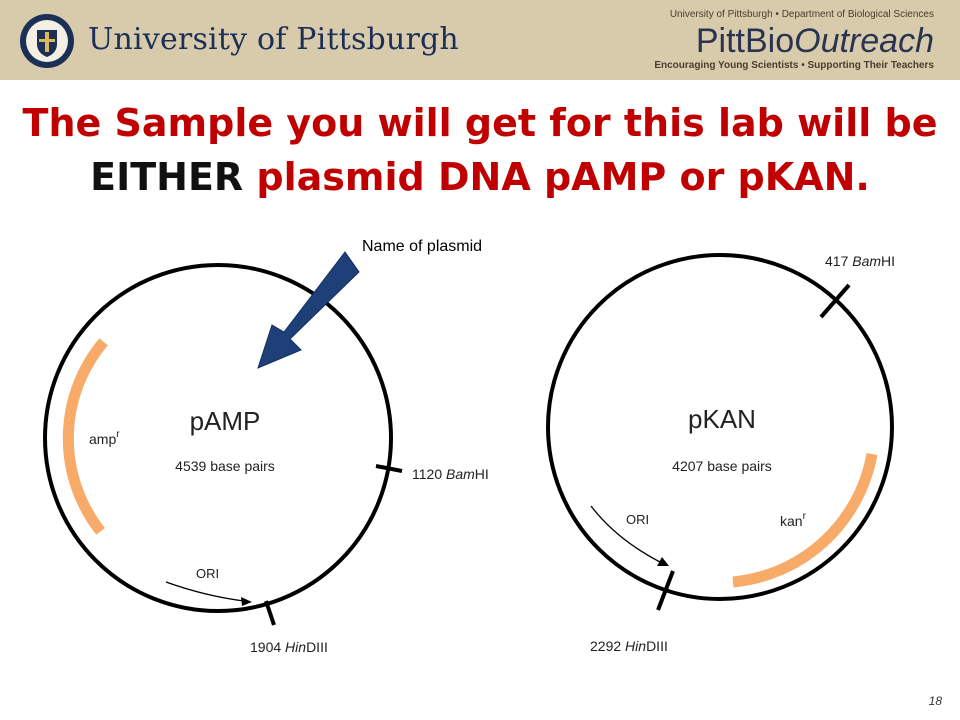 The image size is (960, 720). Describe the element at coordinates (556, 177) in the screenshot. I see `title-plasmid-names: plasmid DNA pAMP or pKAN.` at that location.